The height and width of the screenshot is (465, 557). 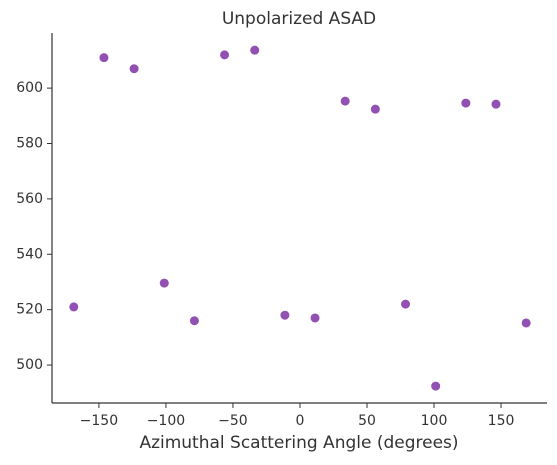 I want to click on x-tick-label: 0, so click(x=300, y=421).